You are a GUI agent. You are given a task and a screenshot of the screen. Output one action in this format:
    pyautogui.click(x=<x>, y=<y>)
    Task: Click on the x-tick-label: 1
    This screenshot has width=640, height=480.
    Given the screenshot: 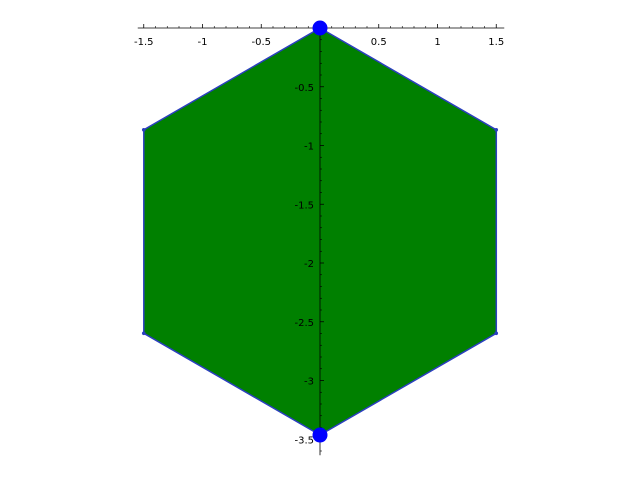 What is the action you would take?
    pyautogui.click(x=437, y=42)
    